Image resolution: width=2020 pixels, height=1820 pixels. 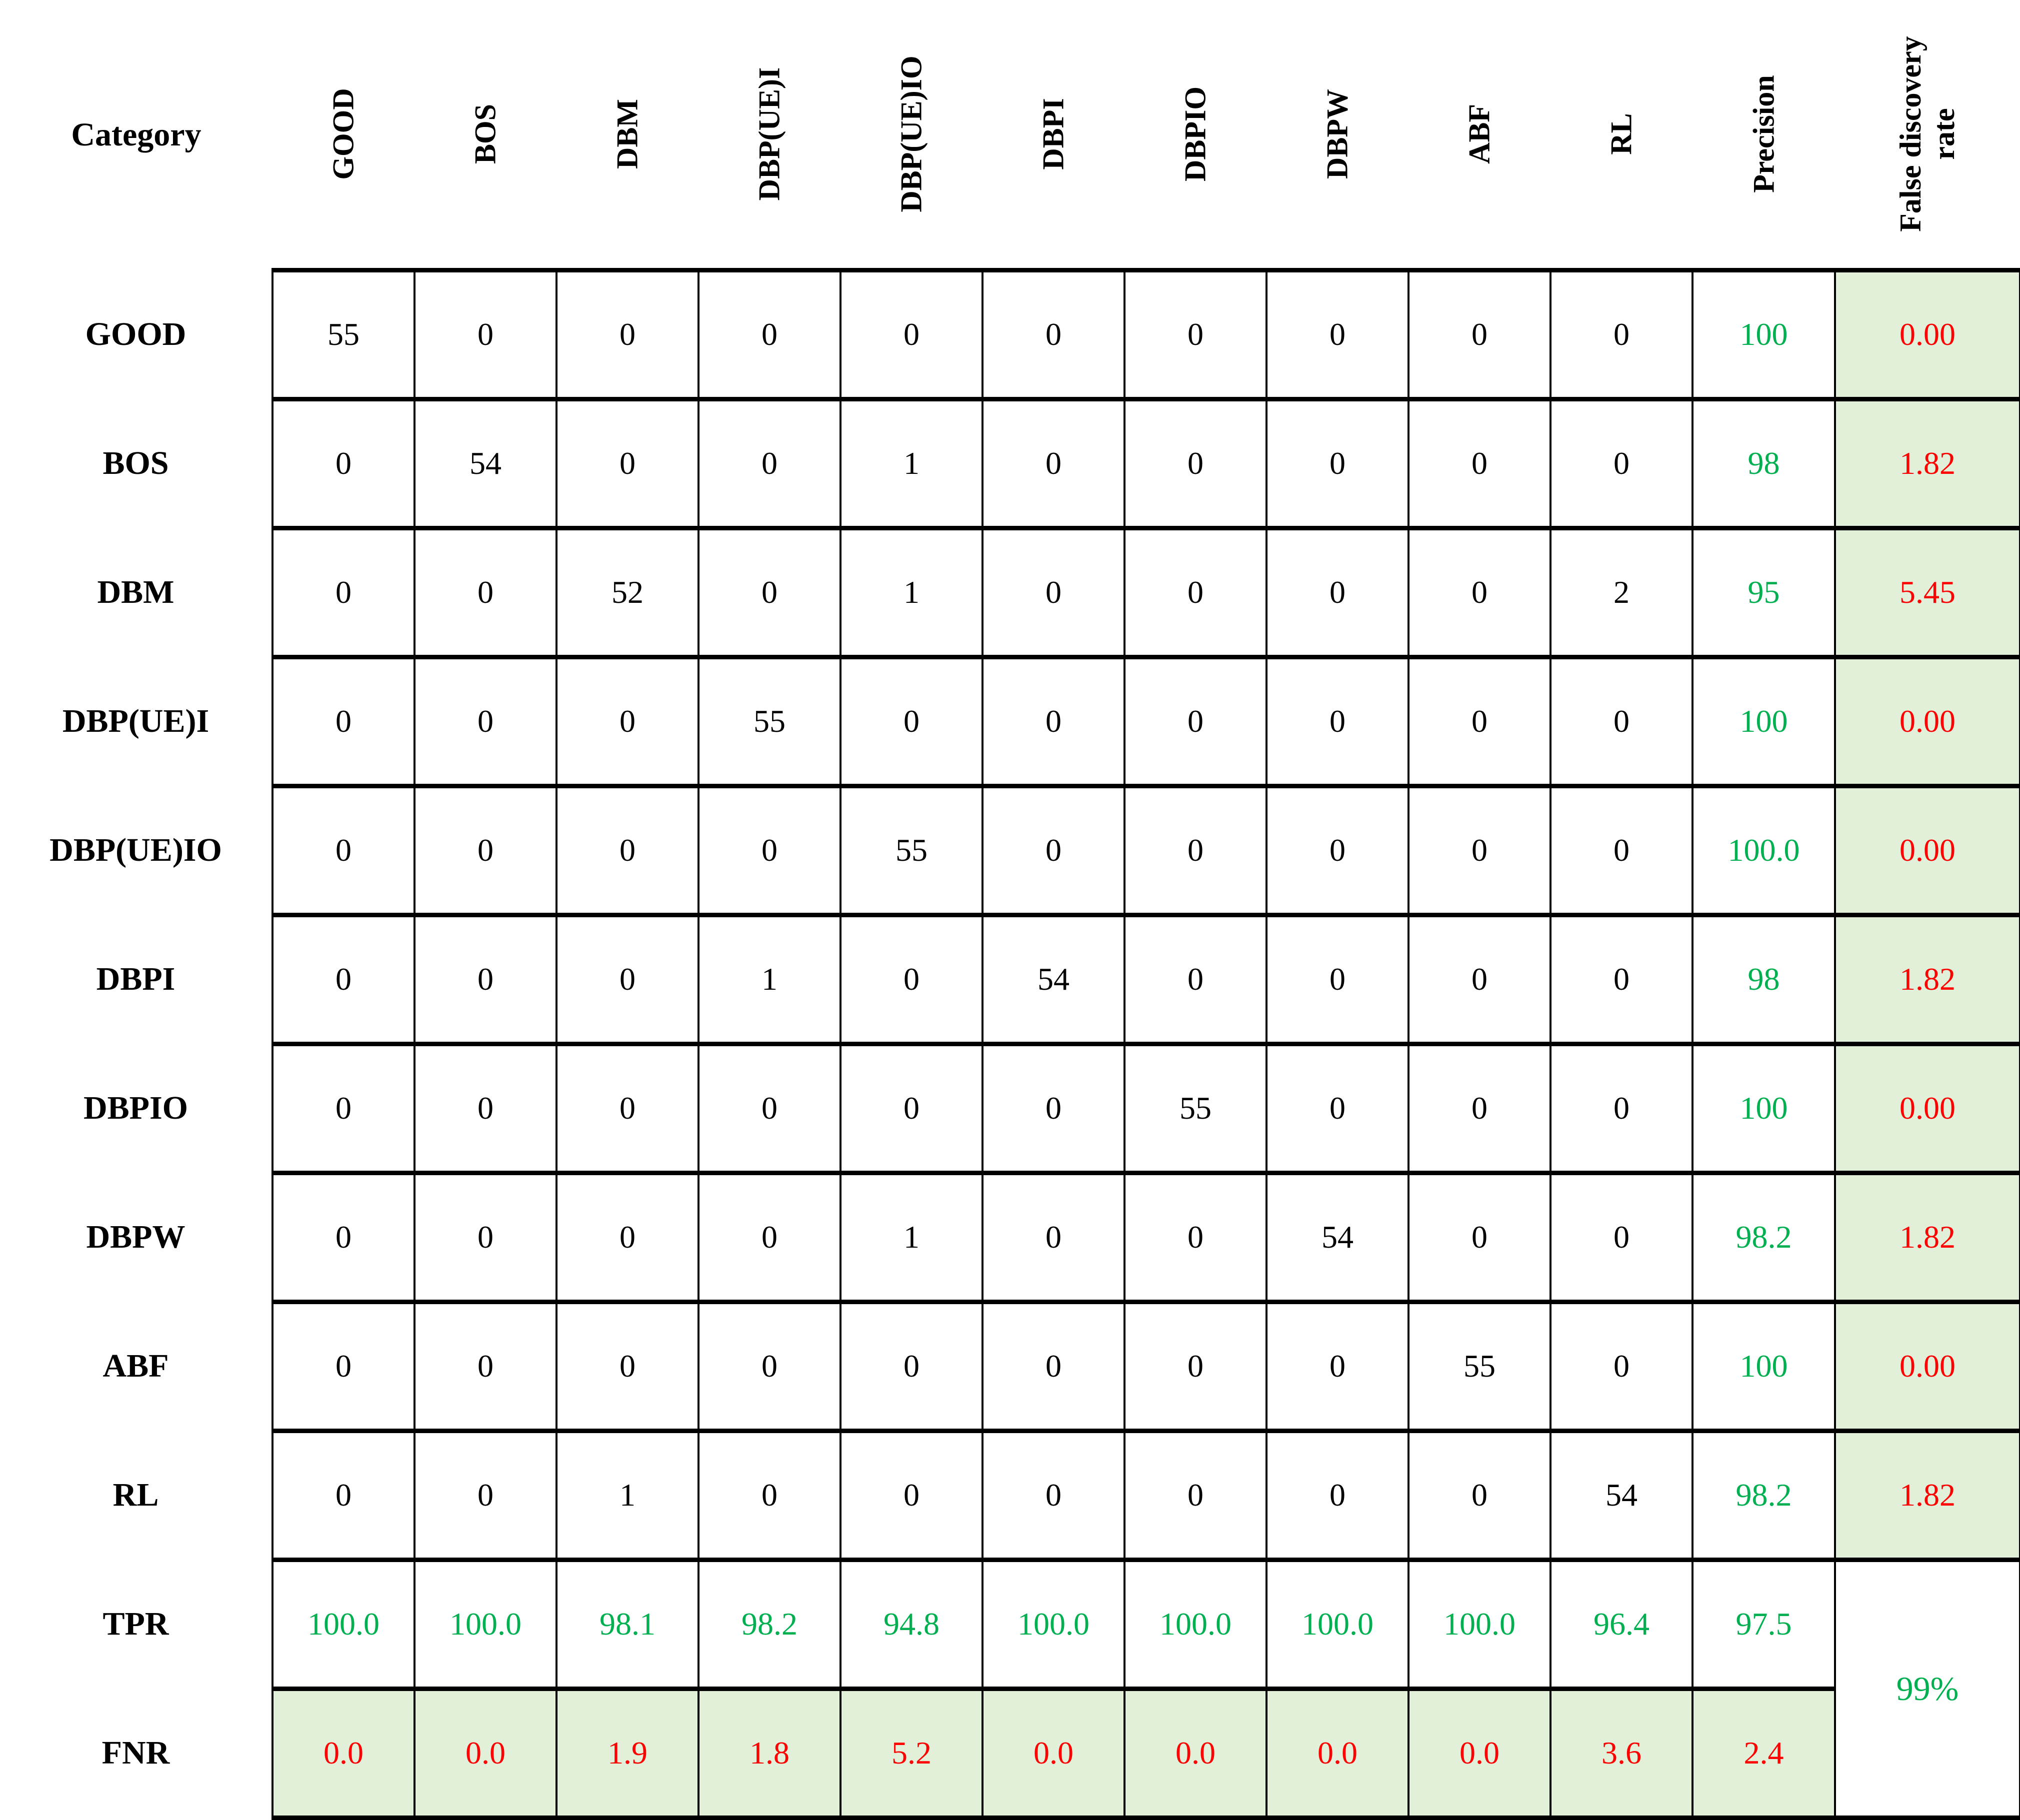 What do you see at coordinates (911, 135) in the screenshot?
I see `col-header-dbp-ue-io: DBP(UE)IO` at bounding box center [911, 135].